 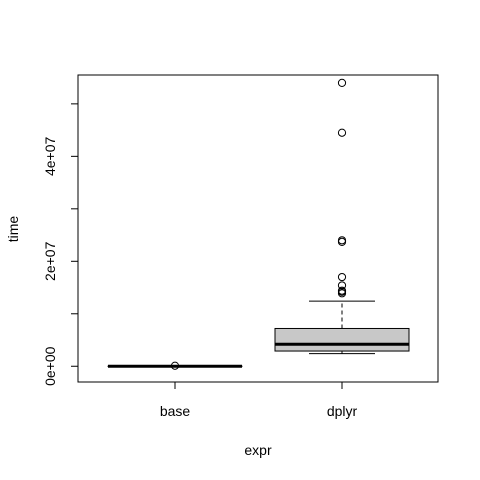 I want to click on x-tick-label: dplyr, so click(x=342, y=411).